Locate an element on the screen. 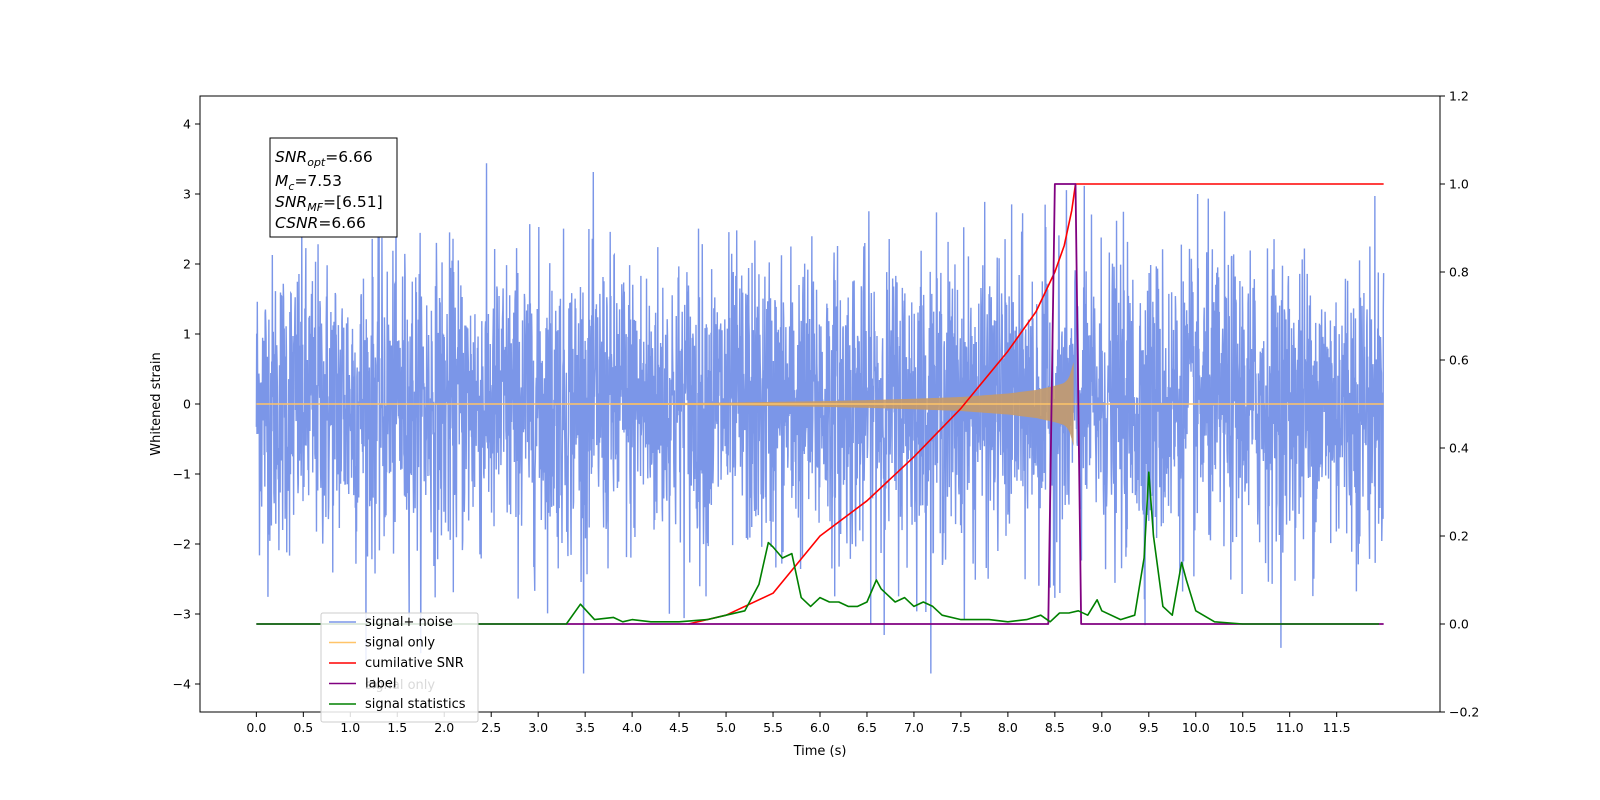 The width and height of the screenshot is (1600, 800). x-tick-label: 2.0 is located at coordinates (444, 727).